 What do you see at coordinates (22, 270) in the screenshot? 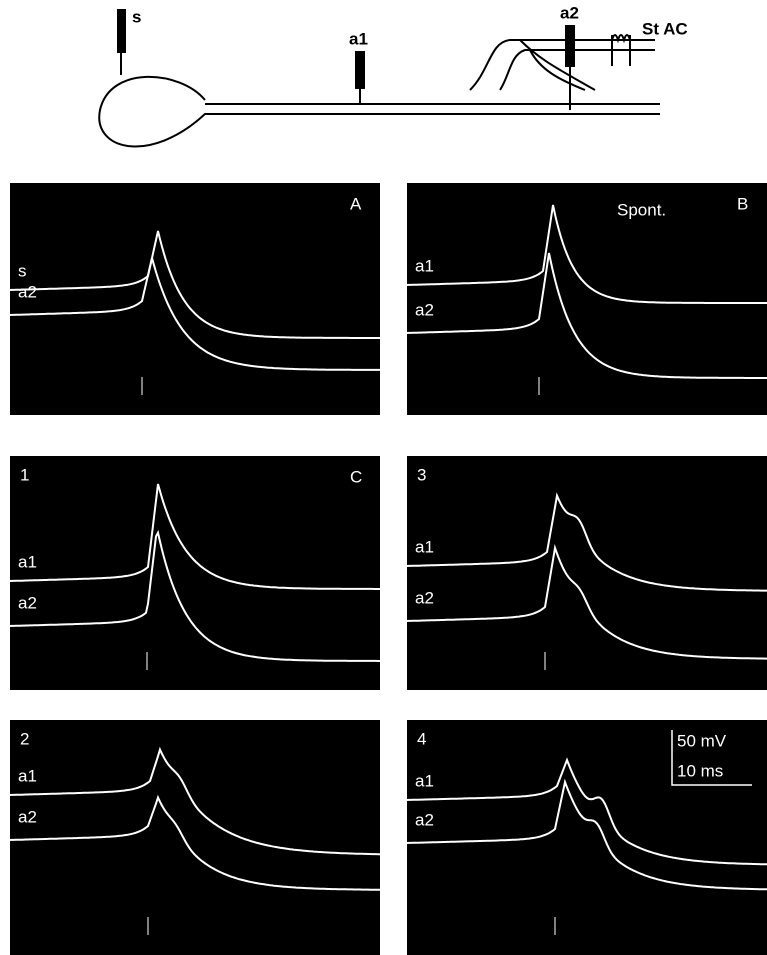
I see `trace-label: s` at bounding box center [22, 270].